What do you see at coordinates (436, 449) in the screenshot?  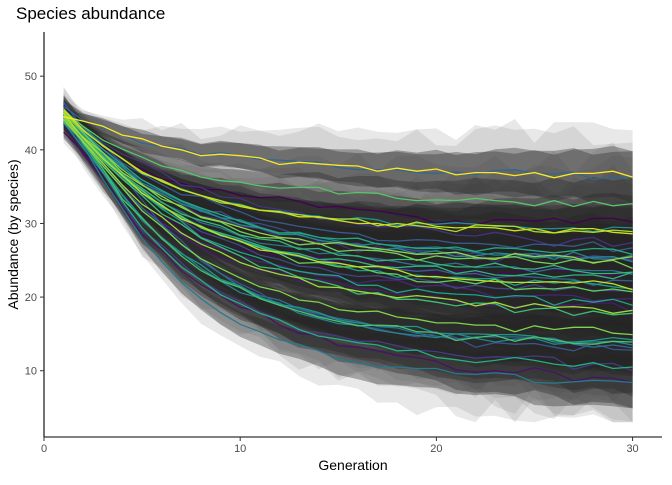 I see `x-tick-label-20: 20` at bounding box center [436, 449].